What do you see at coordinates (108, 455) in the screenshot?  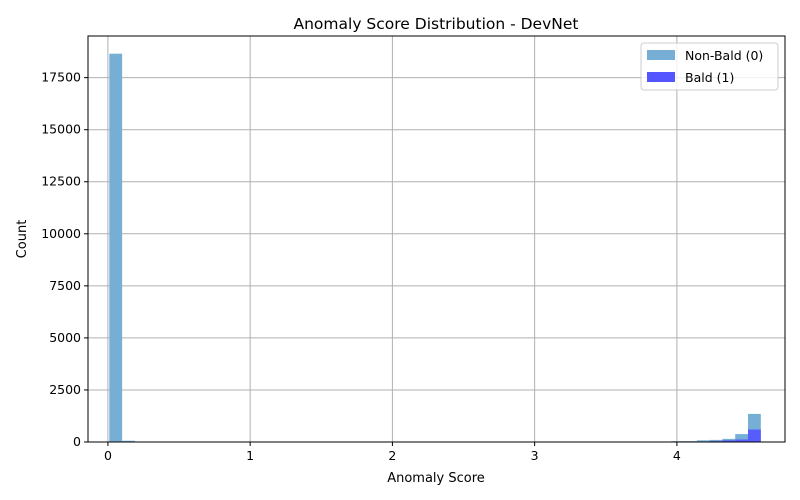 I see `x-tick-label: 0` at bounding box center [108, 455].